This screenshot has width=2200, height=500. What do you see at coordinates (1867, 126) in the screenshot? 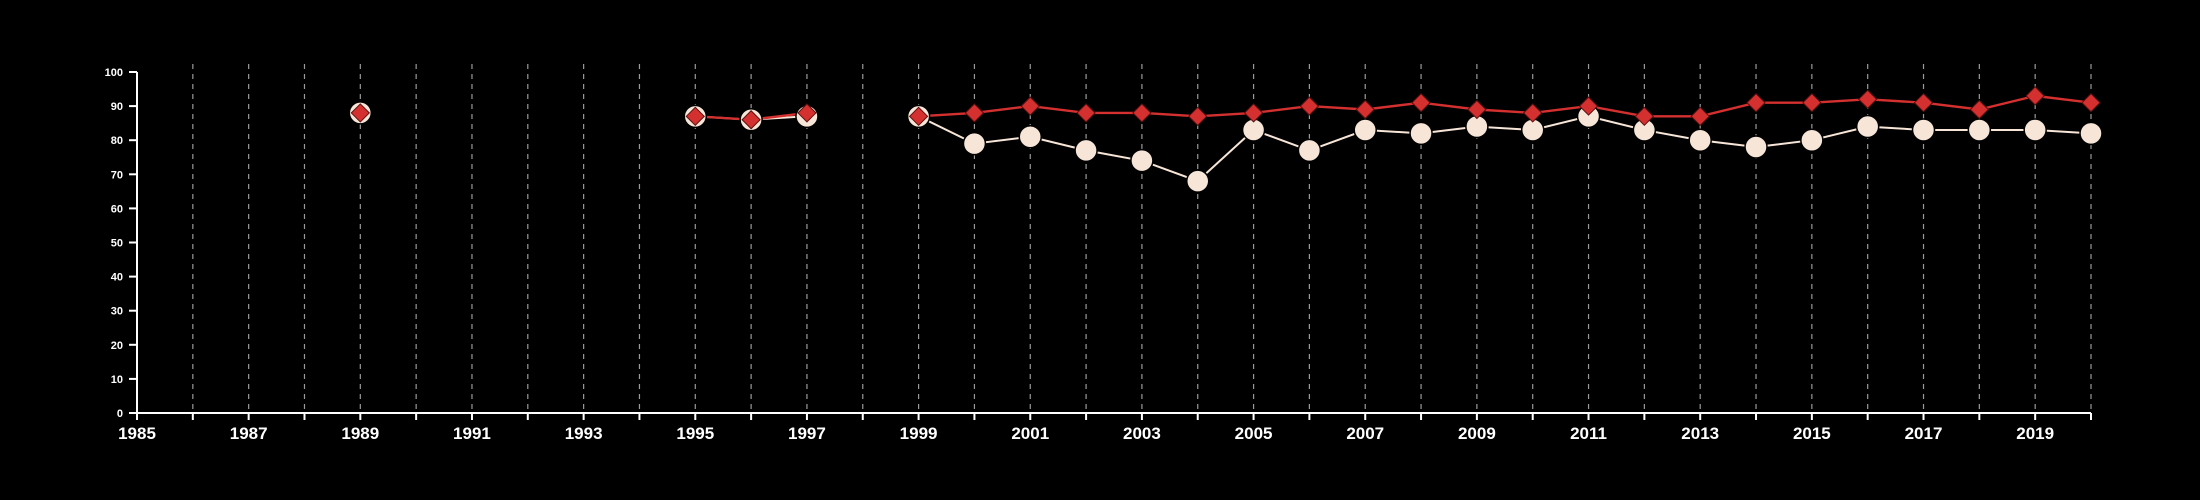
I see `series-2-point-2016` at bounding box center [1867, 126].